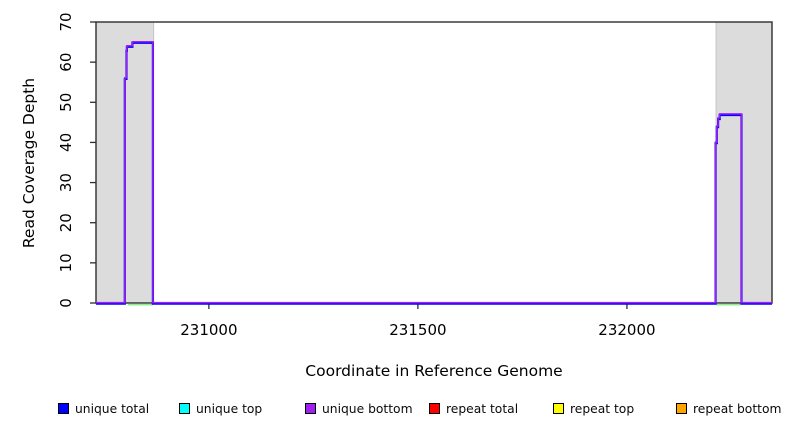  What do you see at coordinates (66, 182) in the screenshot?
I see `y-tick-label: 30` at bounding box center [66, 182].